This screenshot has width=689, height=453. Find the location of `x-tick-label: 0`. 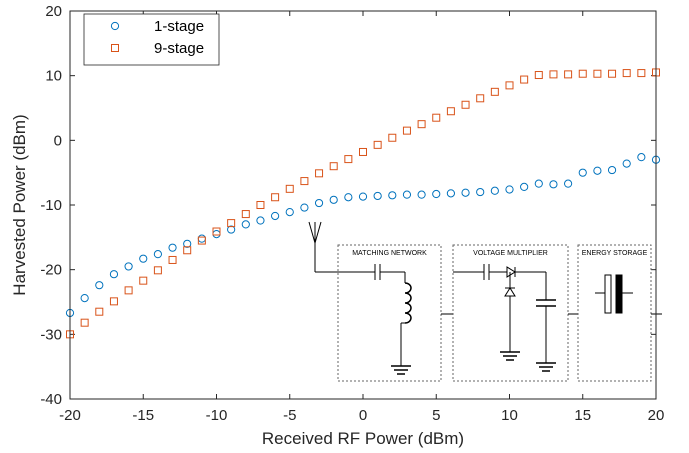

x-tick-label: 0 is located at coordinates (363, 415).